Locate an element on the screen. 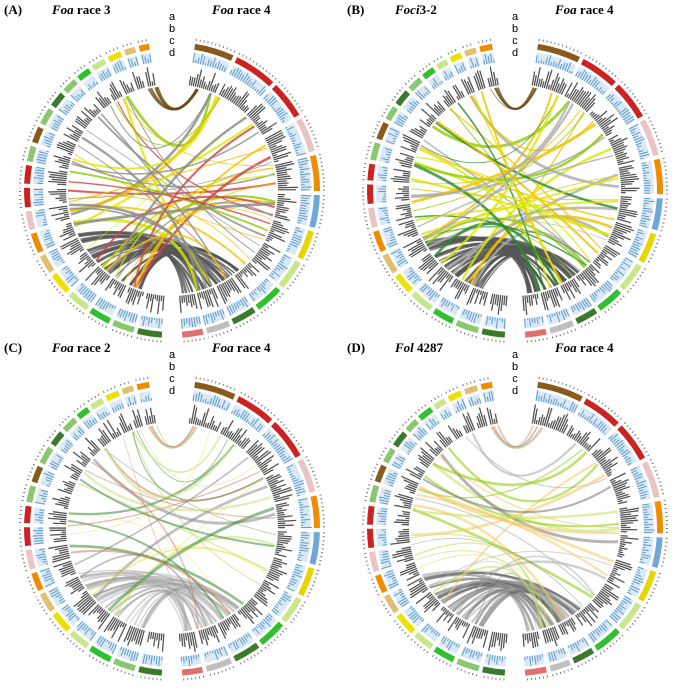  right-genome: Foa race 4 is located at coordinates (584, 9).